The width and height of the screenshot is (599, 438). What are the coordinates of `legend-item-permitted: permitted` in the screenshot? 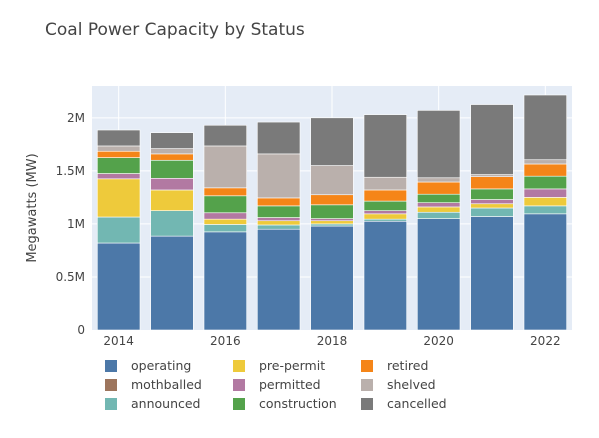 It's located at (277, 384).